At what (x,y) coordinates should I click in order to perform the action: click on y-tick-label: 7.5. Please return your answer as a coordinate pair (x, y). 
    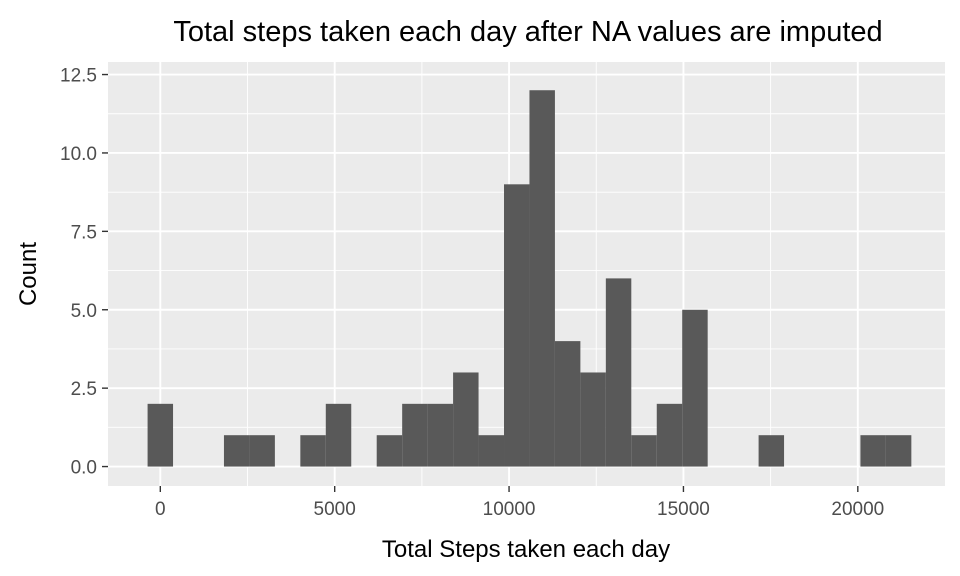
    Looking at the image, I should click on (84, 232).